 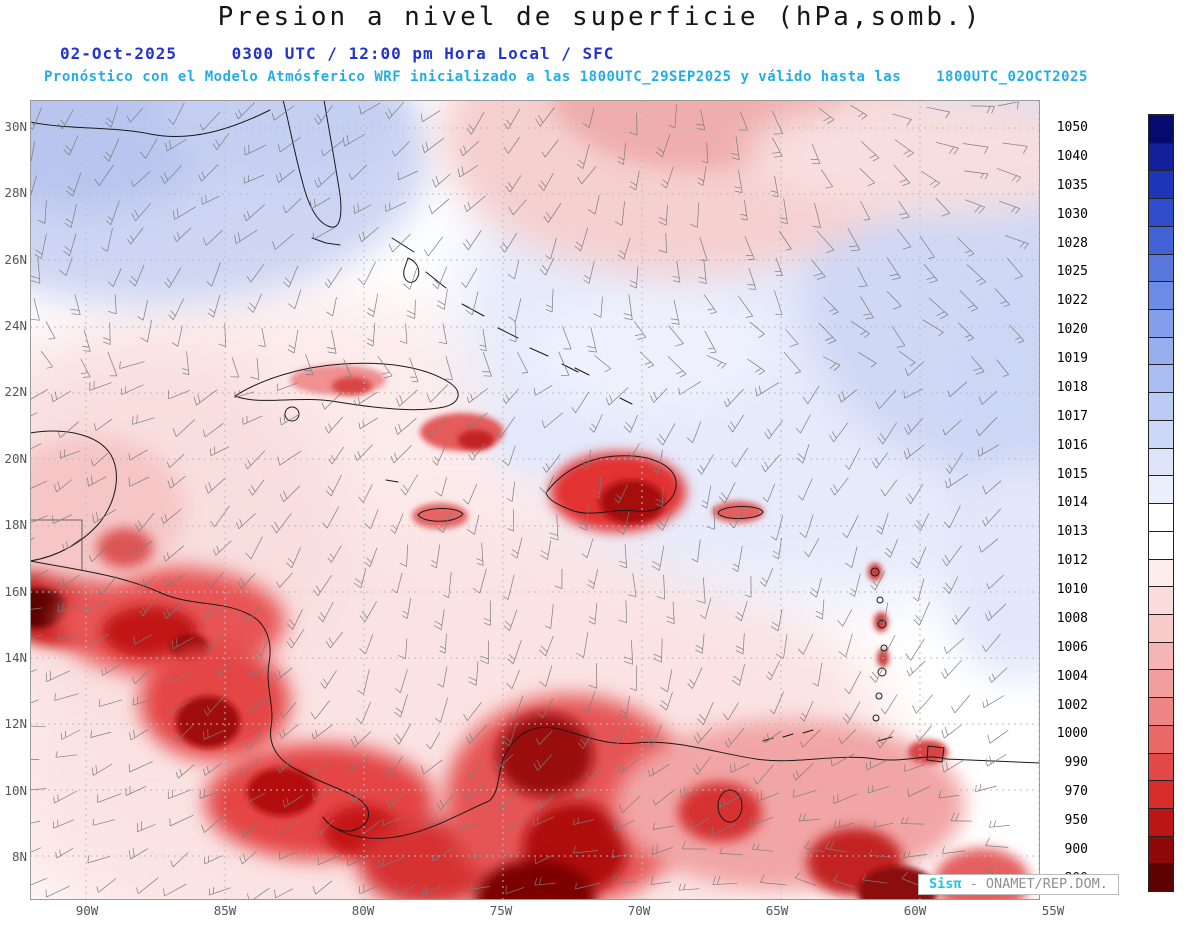 I want to click on watermark-suffix: - ONAMET/REP.DOM., so click(x=1038, y=884).